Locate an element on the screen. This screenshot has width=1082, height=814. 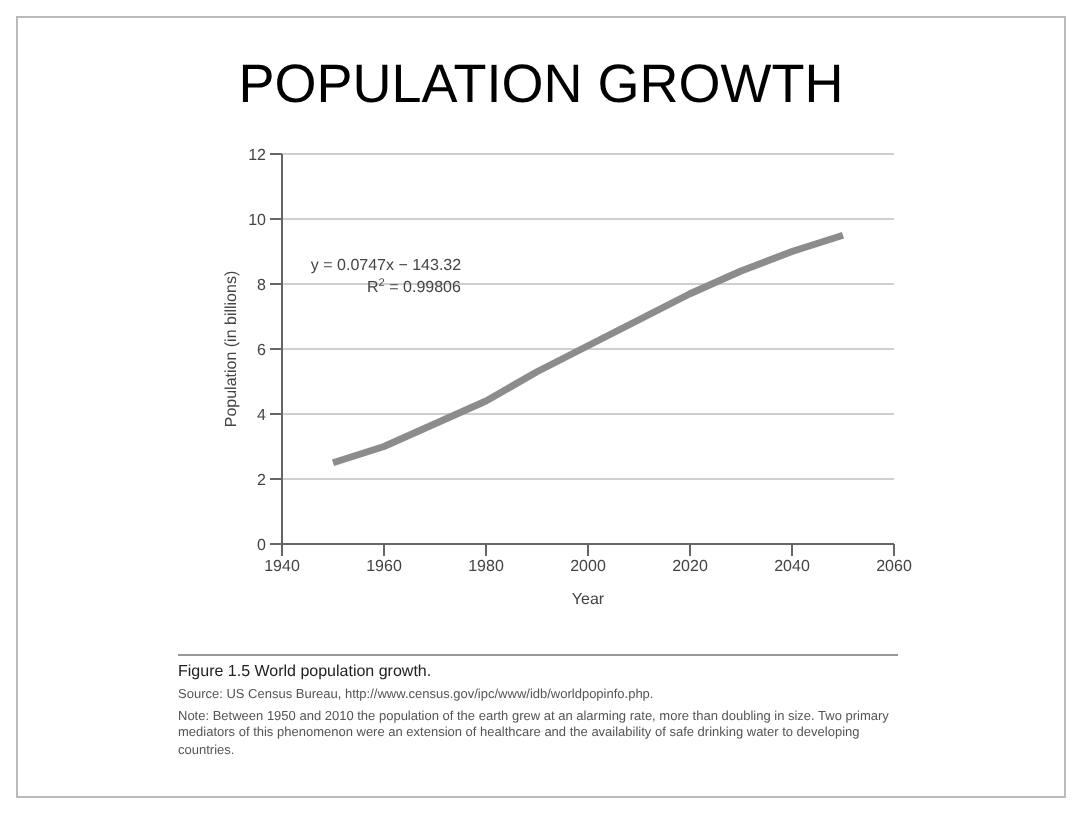
y-tick-label: 8 is located at coordinates (262, 284).